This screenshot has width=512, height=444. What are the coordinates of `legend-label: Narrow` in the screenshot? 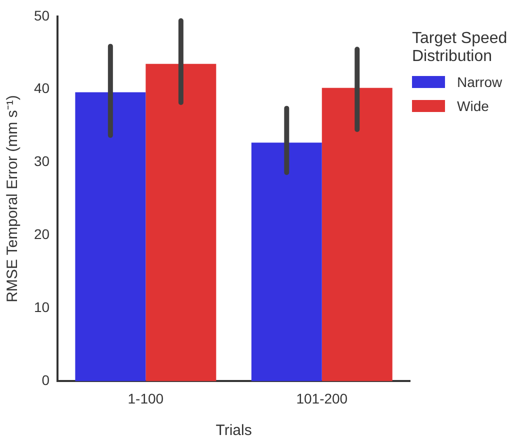 It's located at (479, 82).